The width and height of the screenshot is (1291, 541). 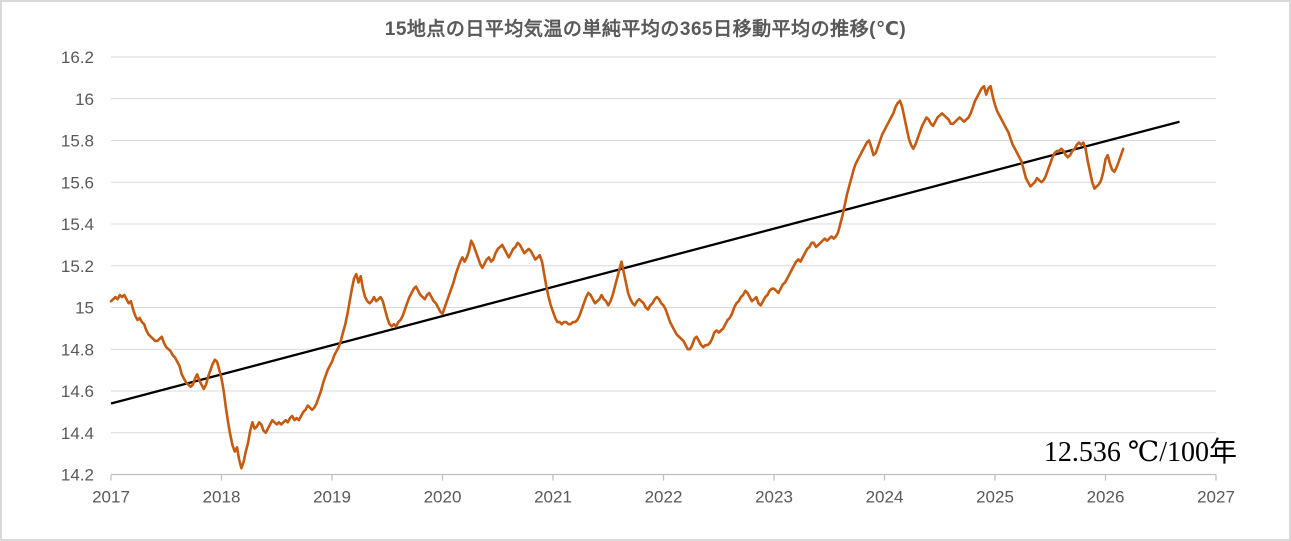 What do you see at coordinates (443, 497) in the screenshot?
I see `x-axis-tick-label: 2020` at bounding box center [443, 497].